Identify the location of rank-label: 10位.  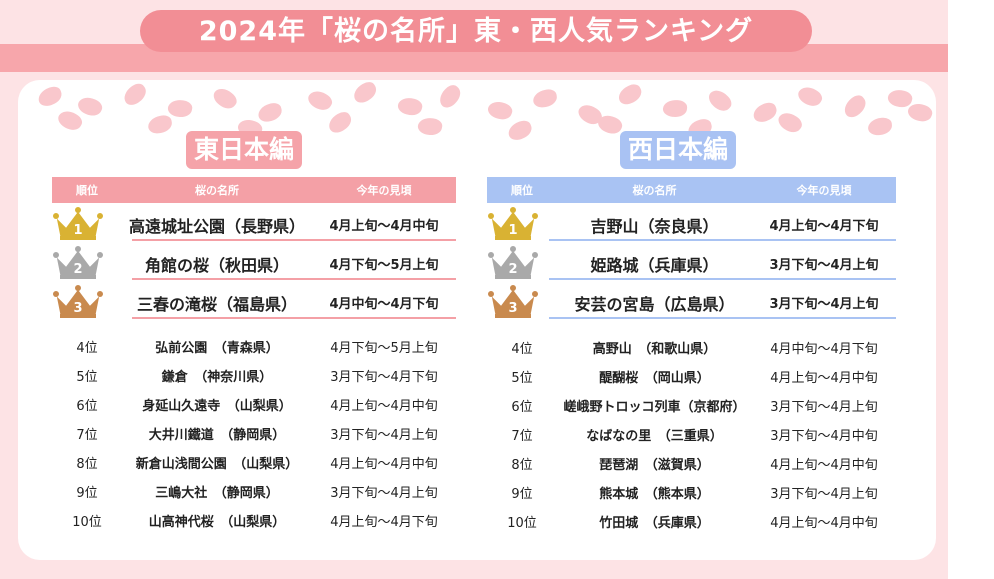
(522, 523).